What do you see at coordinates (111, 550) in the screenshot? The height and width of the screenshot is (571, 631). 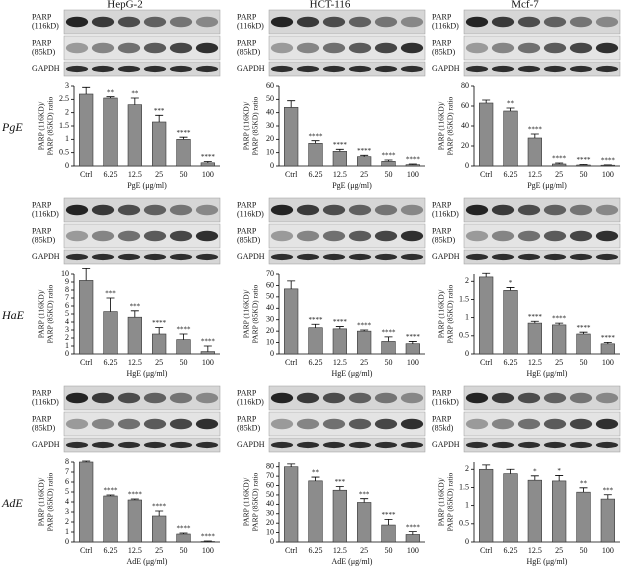 I see `x-tick-label: 6.25` at bounding box center [111, 550].